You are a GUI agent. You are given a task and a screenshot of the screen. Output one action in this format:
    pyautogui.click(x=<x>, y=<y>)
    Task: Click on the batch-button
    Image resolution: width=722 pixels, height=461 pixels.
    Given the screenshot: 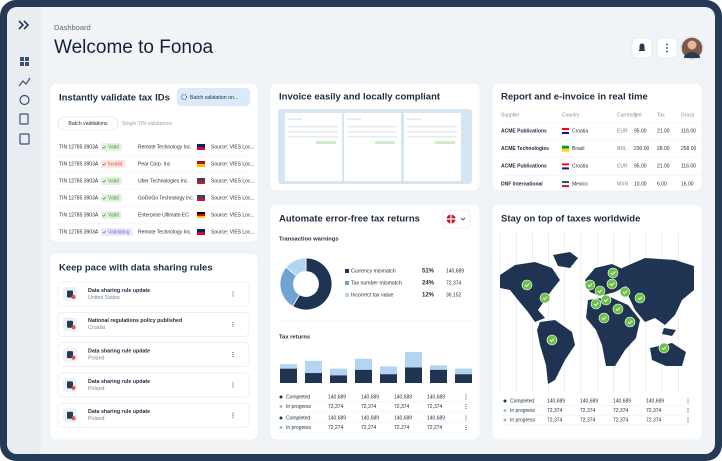 What is the action you would take?
    pyautogui.click(x=213, y=97)
    